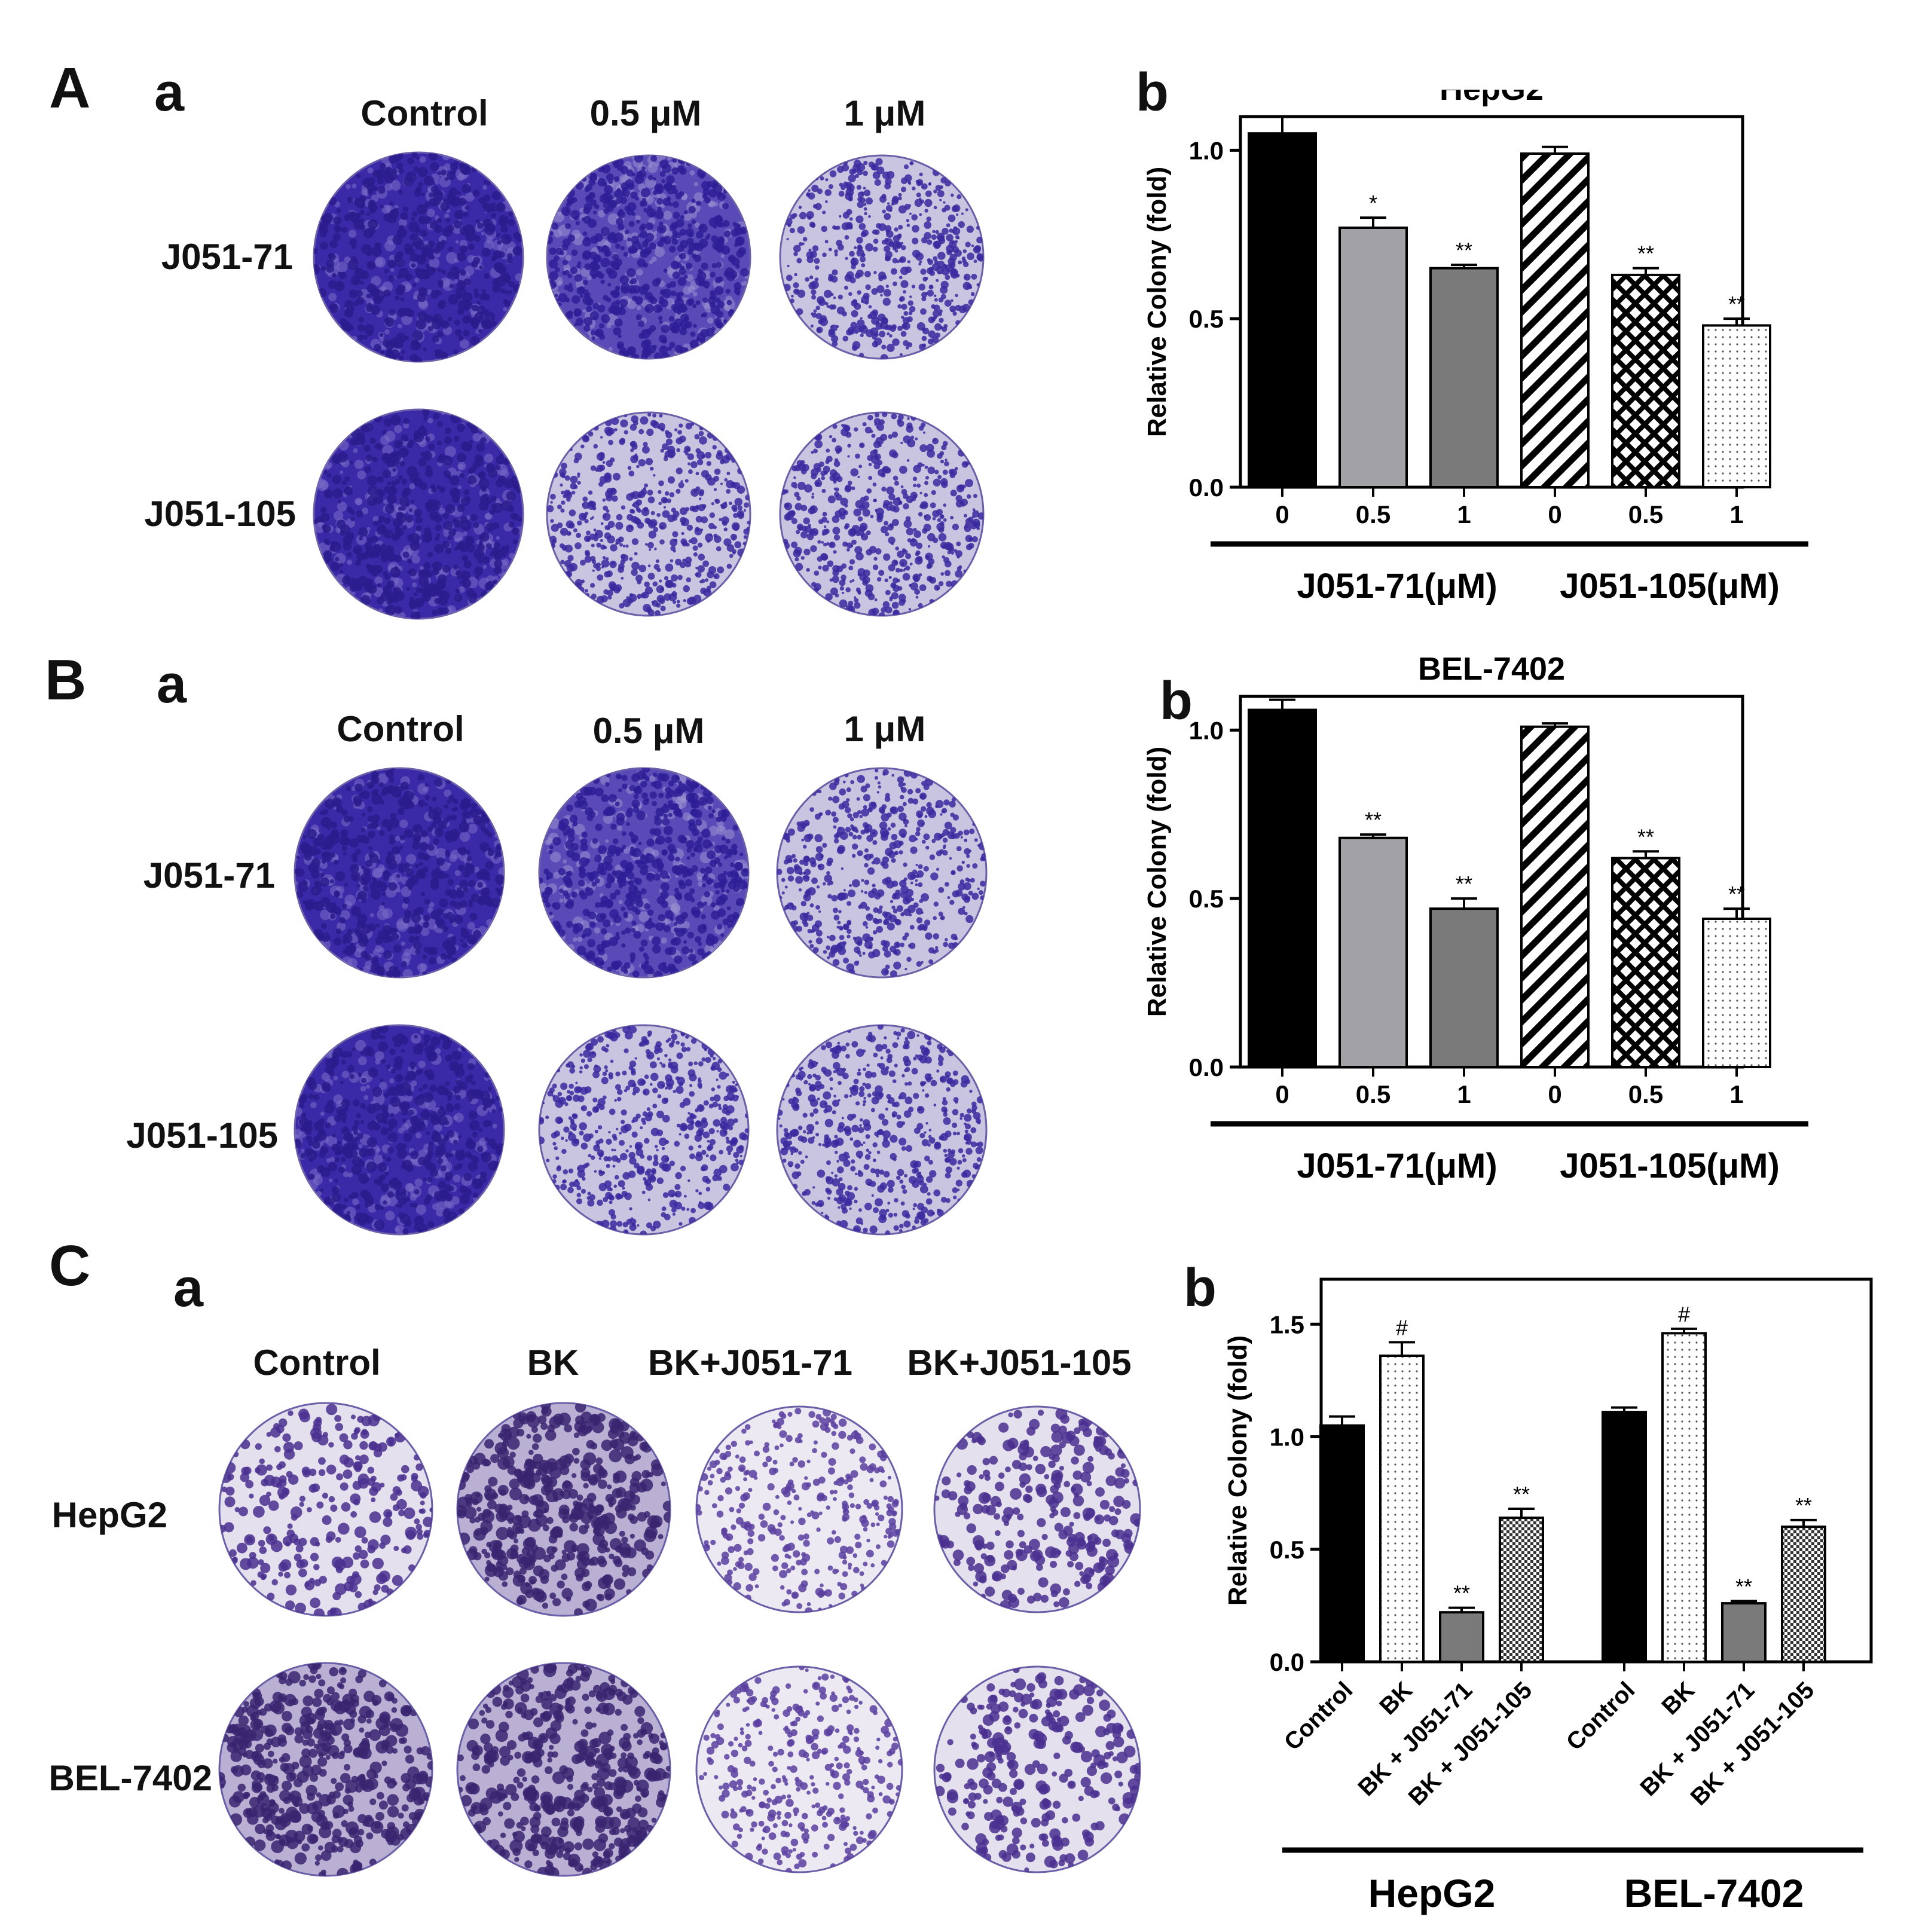  Describe the element at coordinates (399, 873) in the screenshot. I see `plate-b-j051-71-control` at that location.